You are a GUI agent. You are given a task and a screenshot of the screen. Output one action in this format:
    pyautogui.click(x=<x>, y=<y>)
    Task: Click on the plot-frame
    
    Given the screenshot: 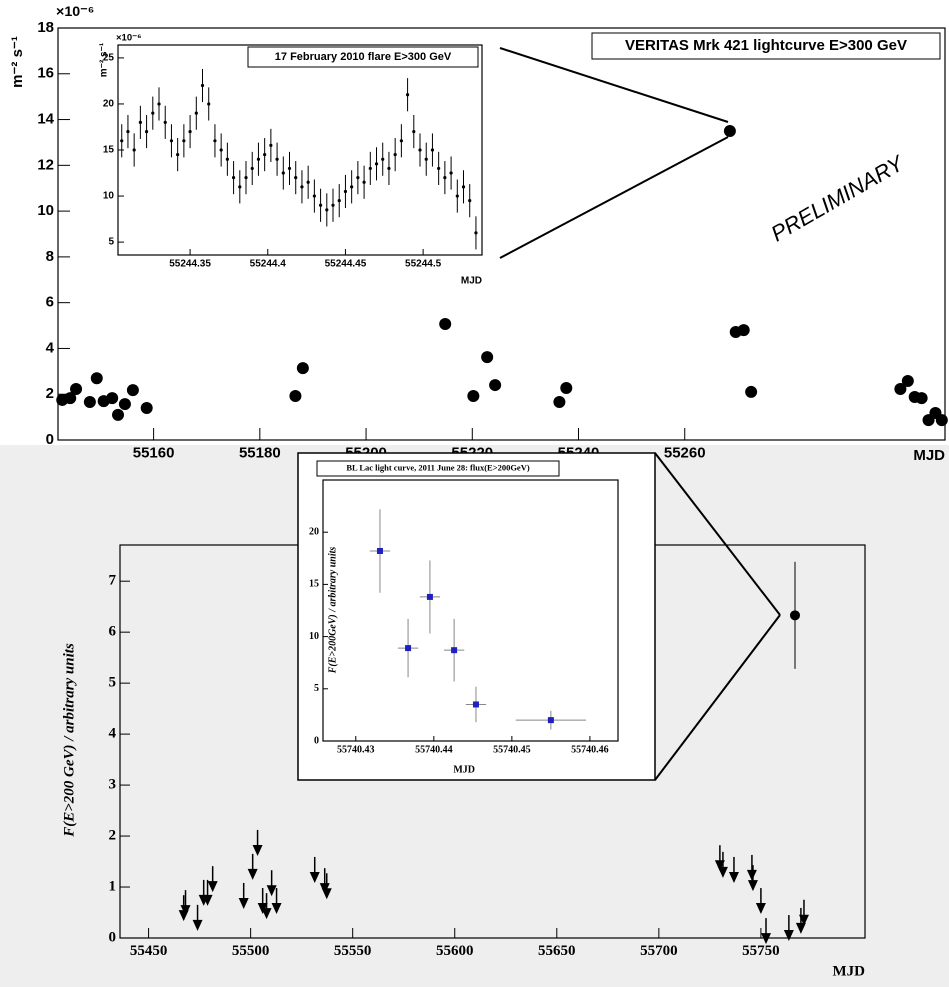 What is the action you would take?
    pyautogui.click(x=470, y=610)
    